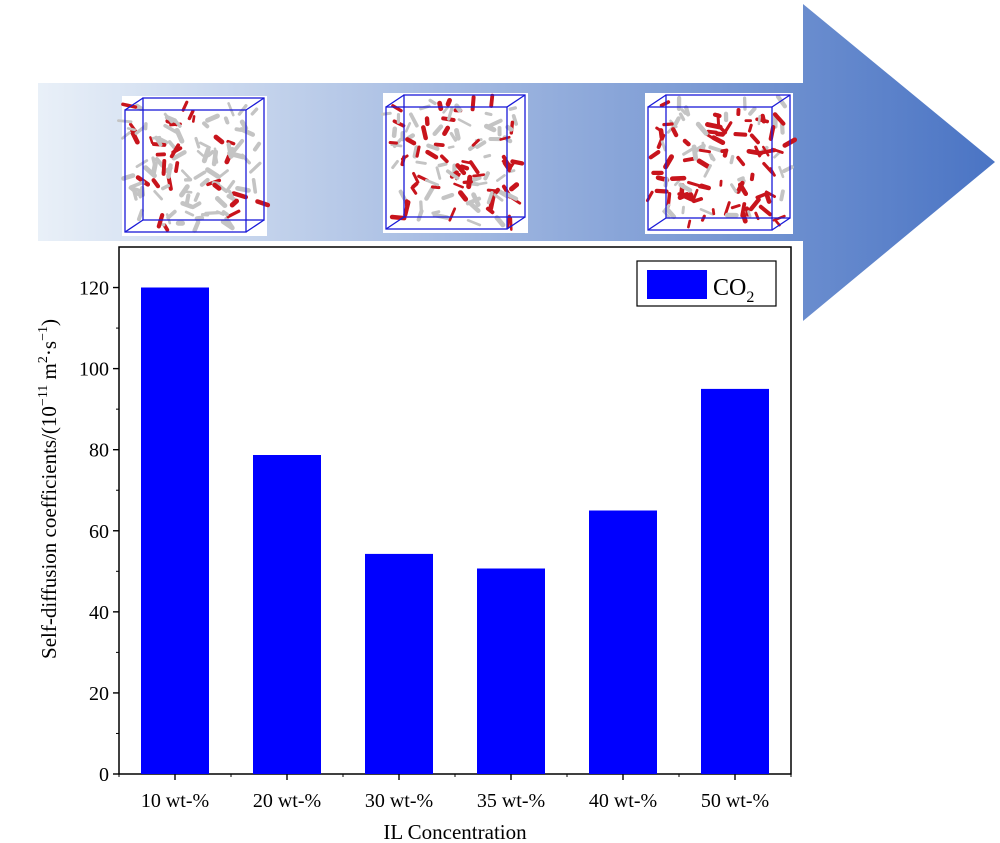 Image resolution: width=1000 pixels, height=843 pixels. What do you see at coordinates (104, 775) in the screenshot?
I see `y-tick-label: 0` at bounding box center [104, 775].